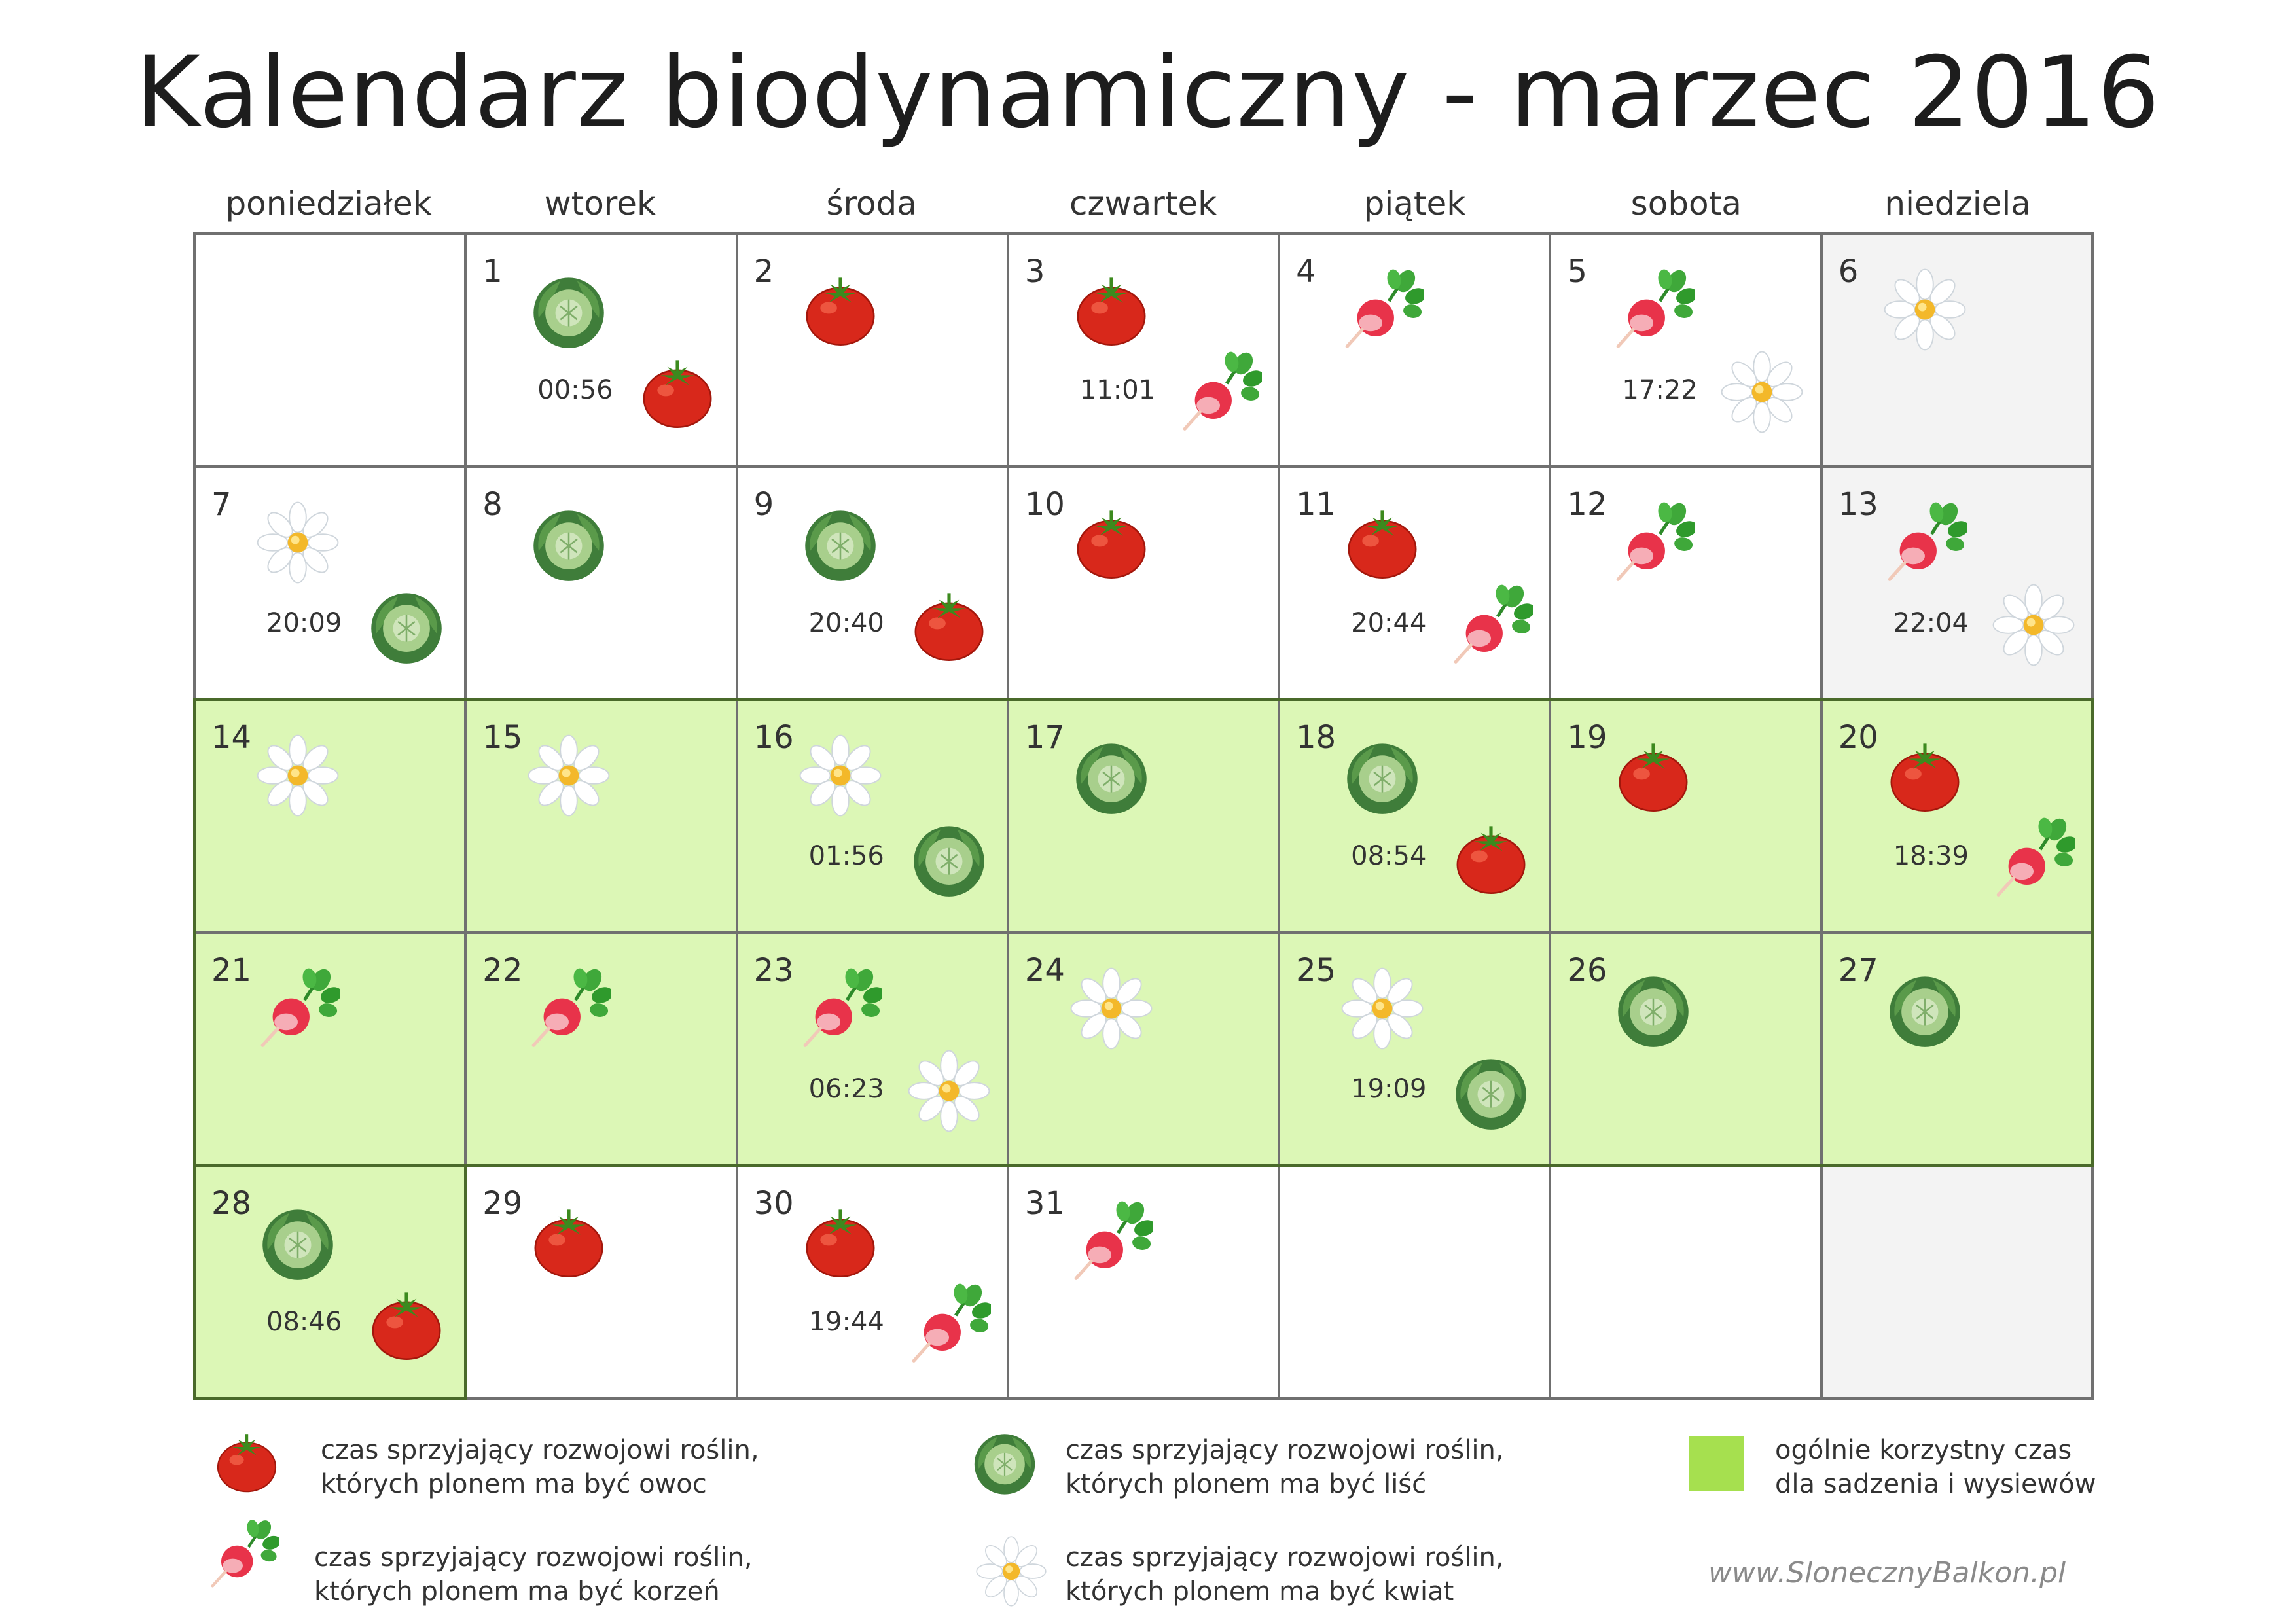 The image size is (2296, 1623). What do you see at coordinates (1145, 1050) in the screenshot?
I see `day-cell-24: 24` at bounding box center [1145, 1050].